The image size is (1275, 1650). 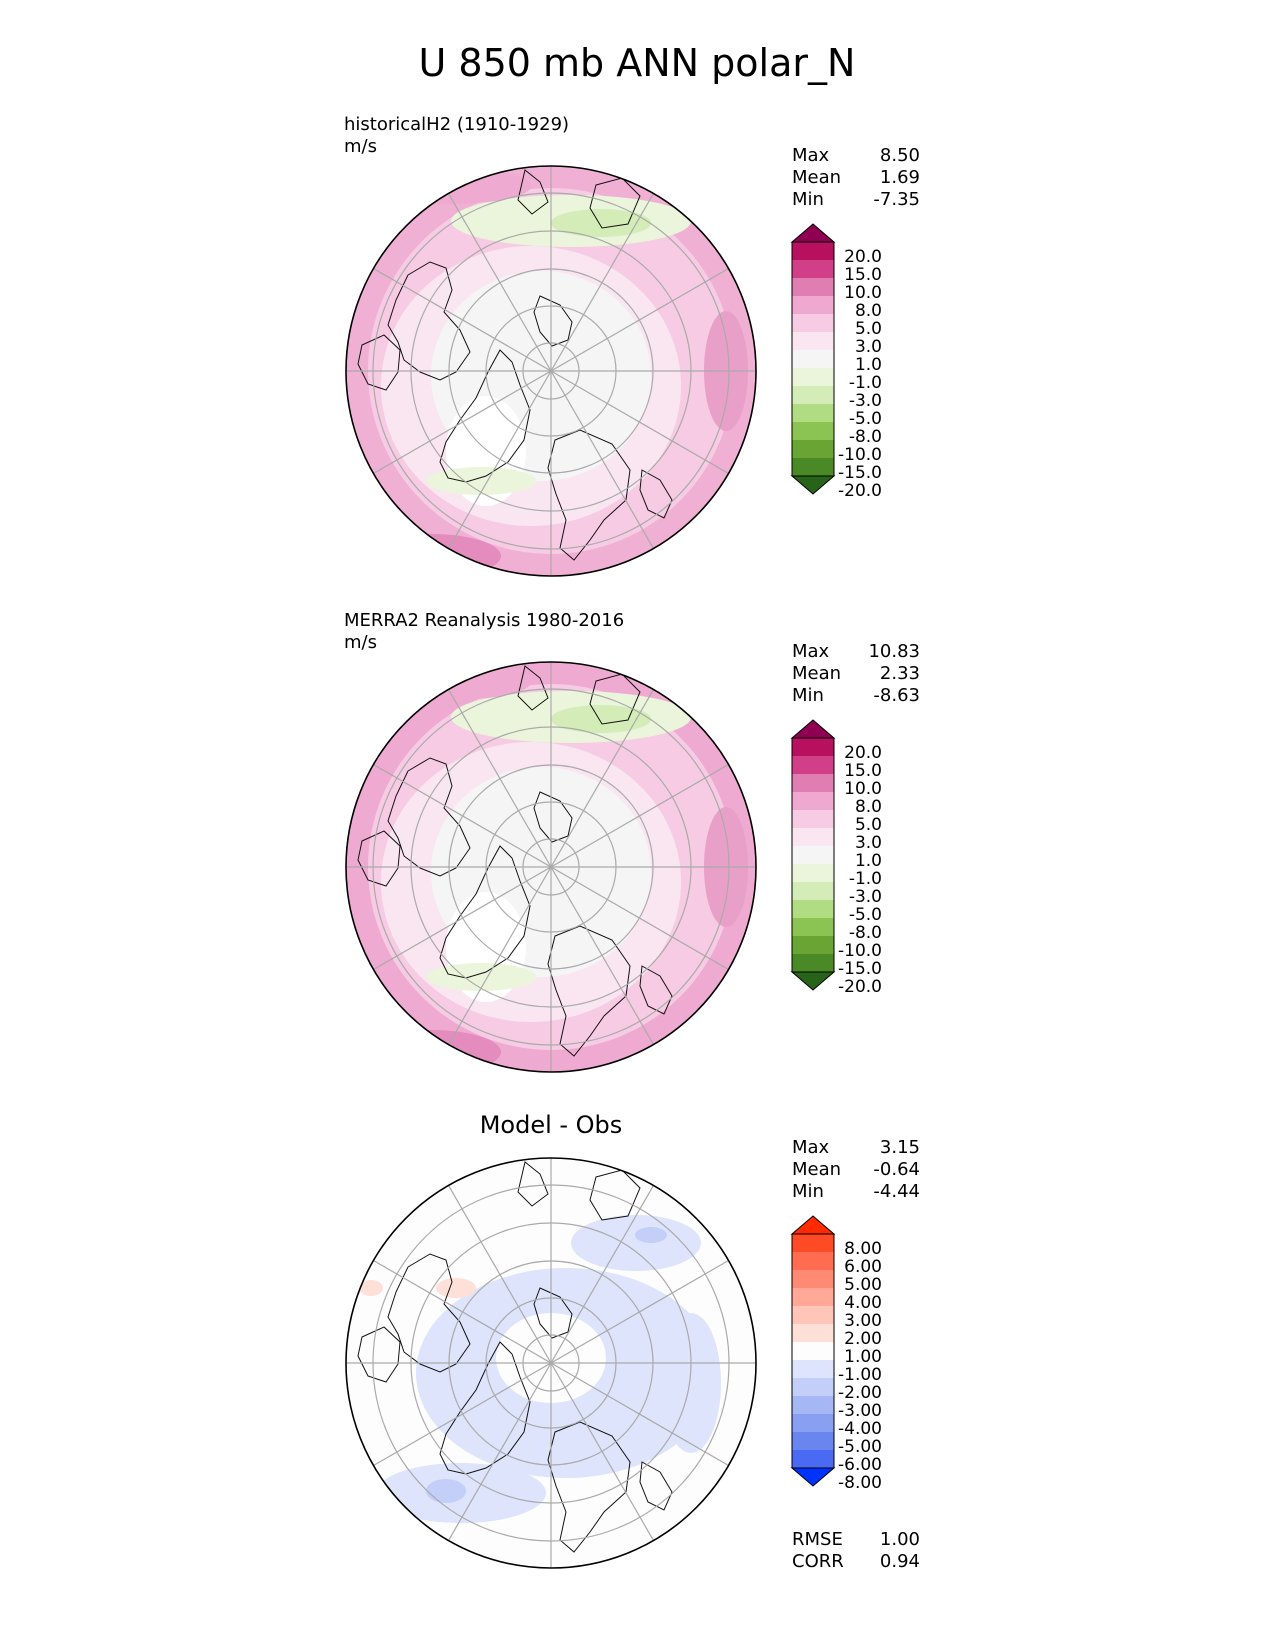 What do you see at coordinates (863, 1339) in the screenshot?
I see `colorbar-tick-label: 2.00` at bounding box center [863, 1339].